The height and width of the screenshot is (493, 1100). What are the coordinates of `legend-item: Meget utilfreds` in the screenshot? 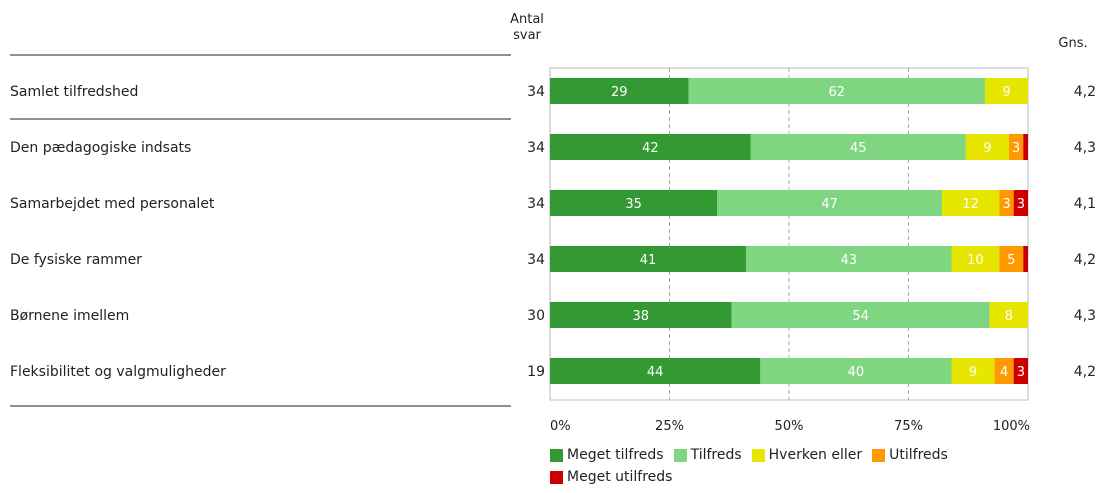 It's located at (611, 477).